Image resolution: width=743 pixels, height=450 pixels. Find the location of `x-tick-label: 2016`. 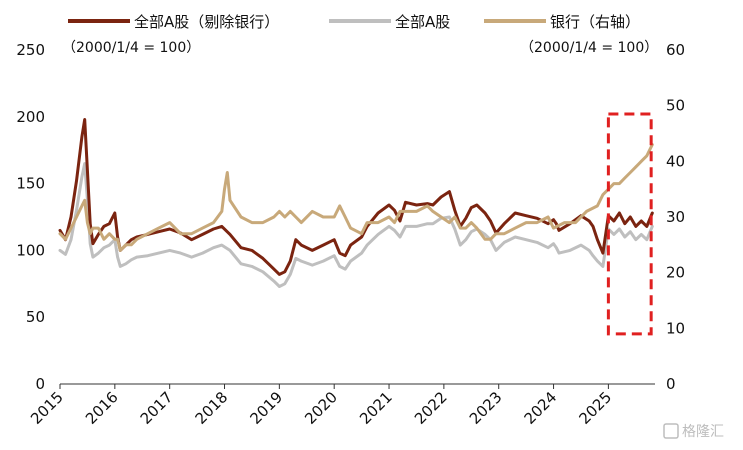

x-tick-label: 2016 is located at coordinates (102, 408).